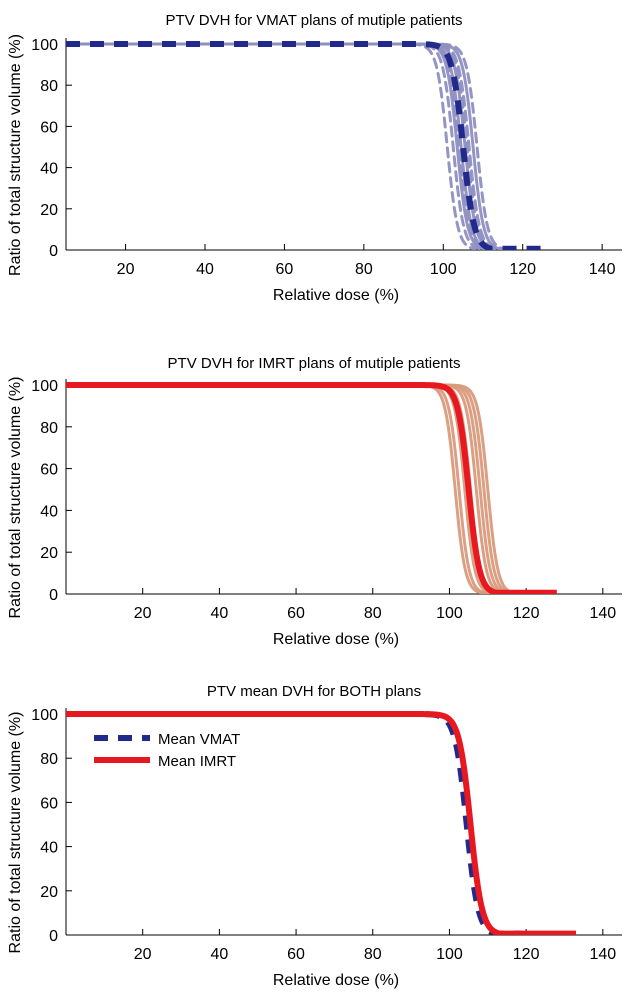 The height and width of the screenshot is (992, 628). I want to click on chart-title: PTV mean DVH for BOTH plans, so click(314, 691).